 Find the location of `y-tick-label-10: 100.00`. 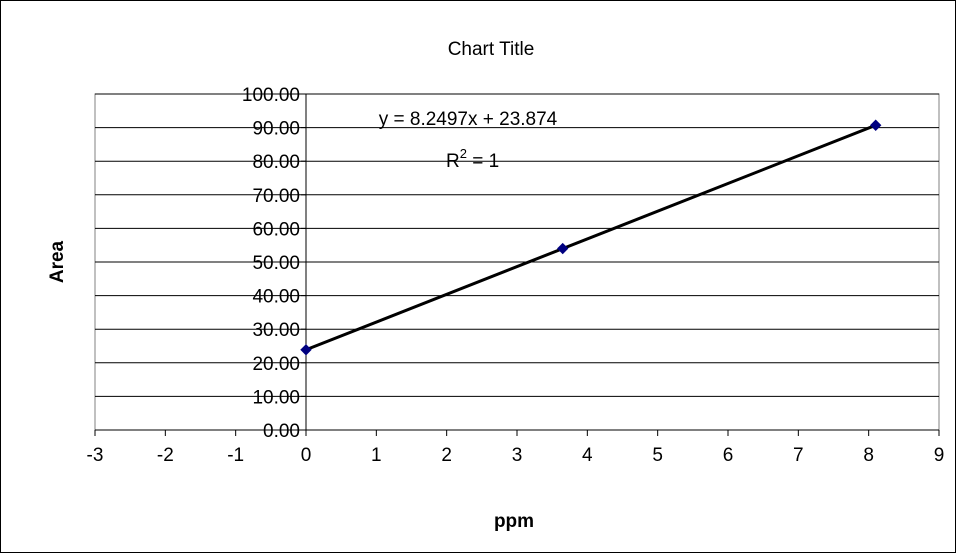

y-tick-label-10: 100.00 is located at coordinates (271, 95).